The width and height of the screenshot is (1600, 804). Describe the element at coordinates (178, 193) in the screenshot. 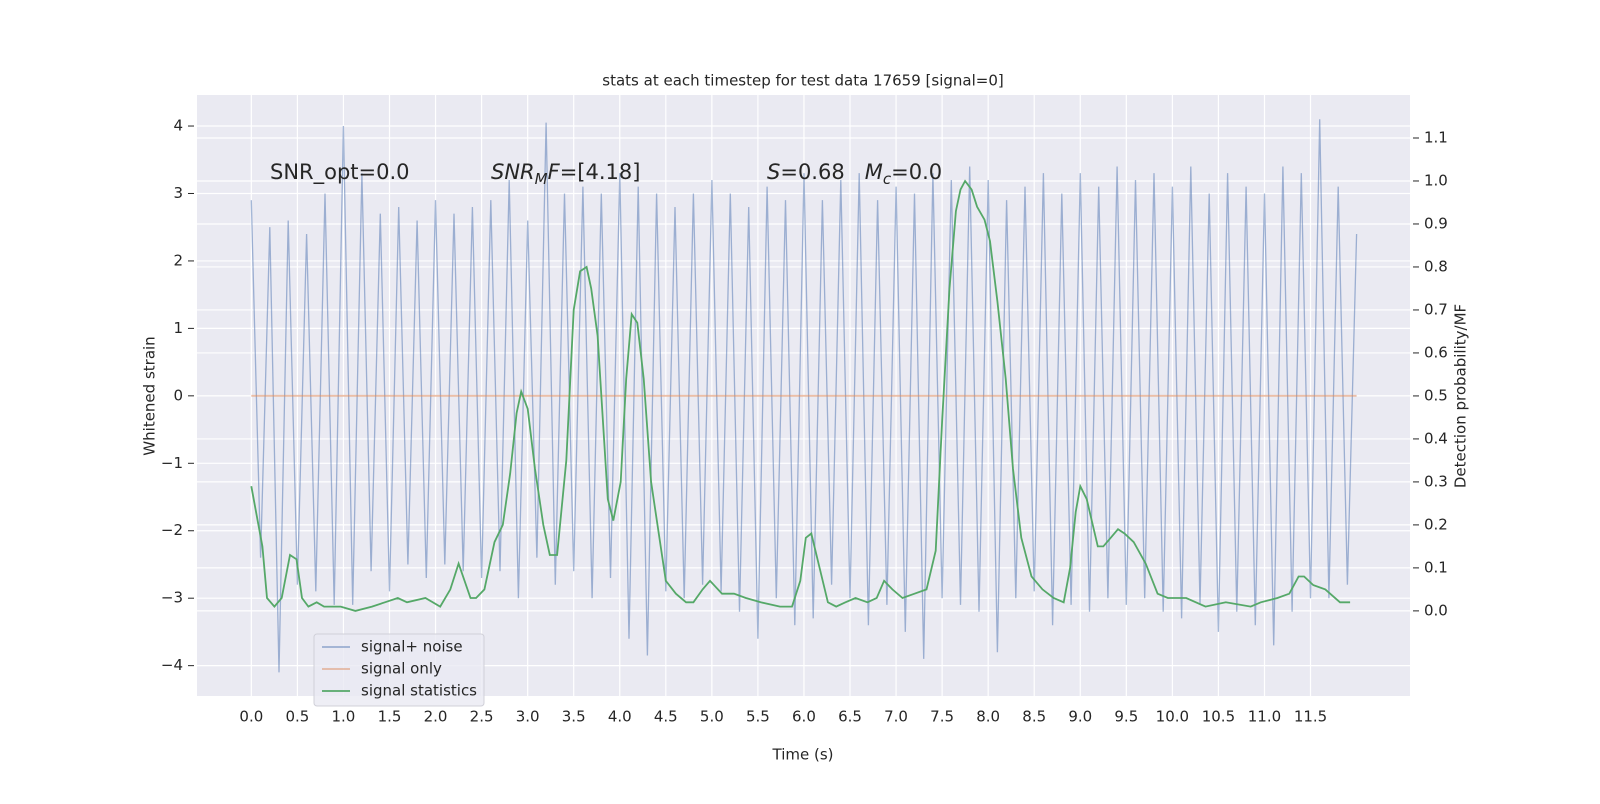

I see `y-tick-label: 3` at that location.